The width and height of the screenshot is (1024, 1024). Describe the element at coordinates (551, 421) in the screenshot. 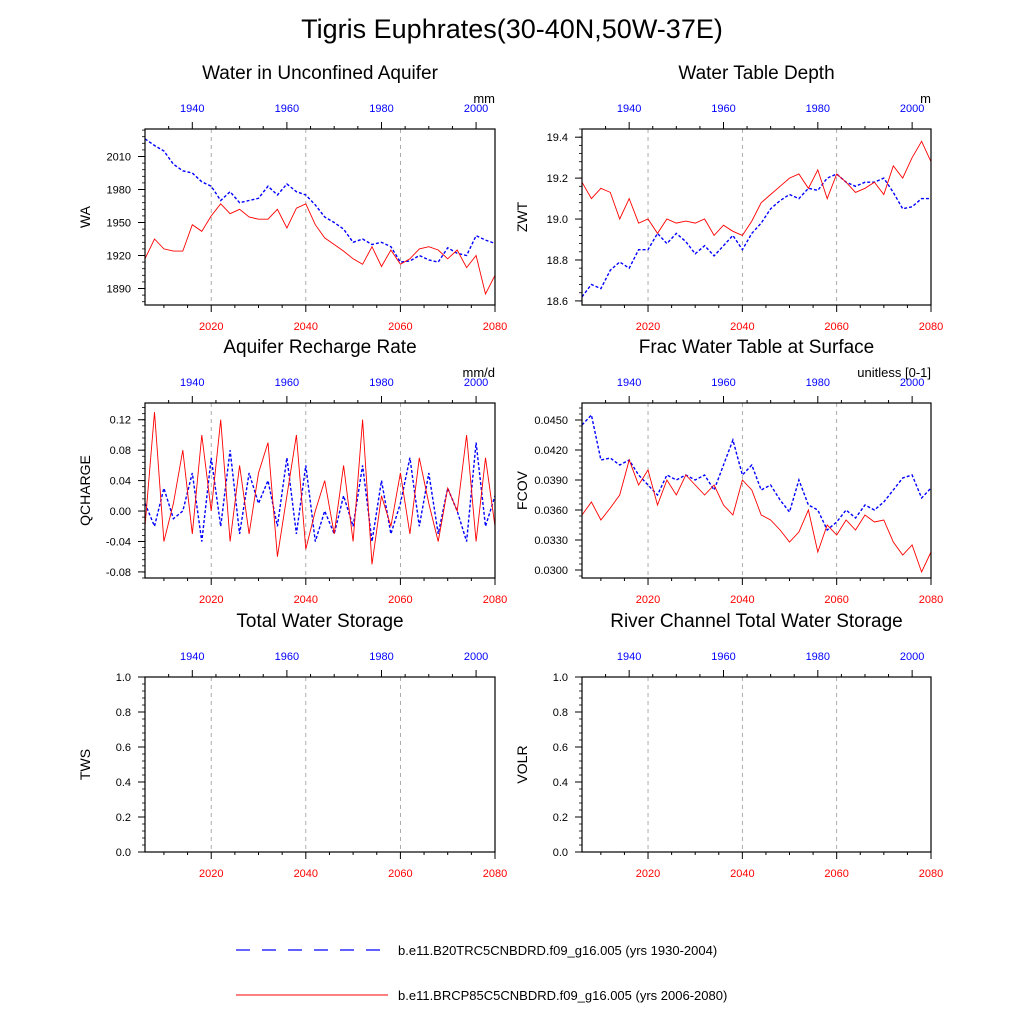

I see `y-tick-label: 0.0450` at that location.